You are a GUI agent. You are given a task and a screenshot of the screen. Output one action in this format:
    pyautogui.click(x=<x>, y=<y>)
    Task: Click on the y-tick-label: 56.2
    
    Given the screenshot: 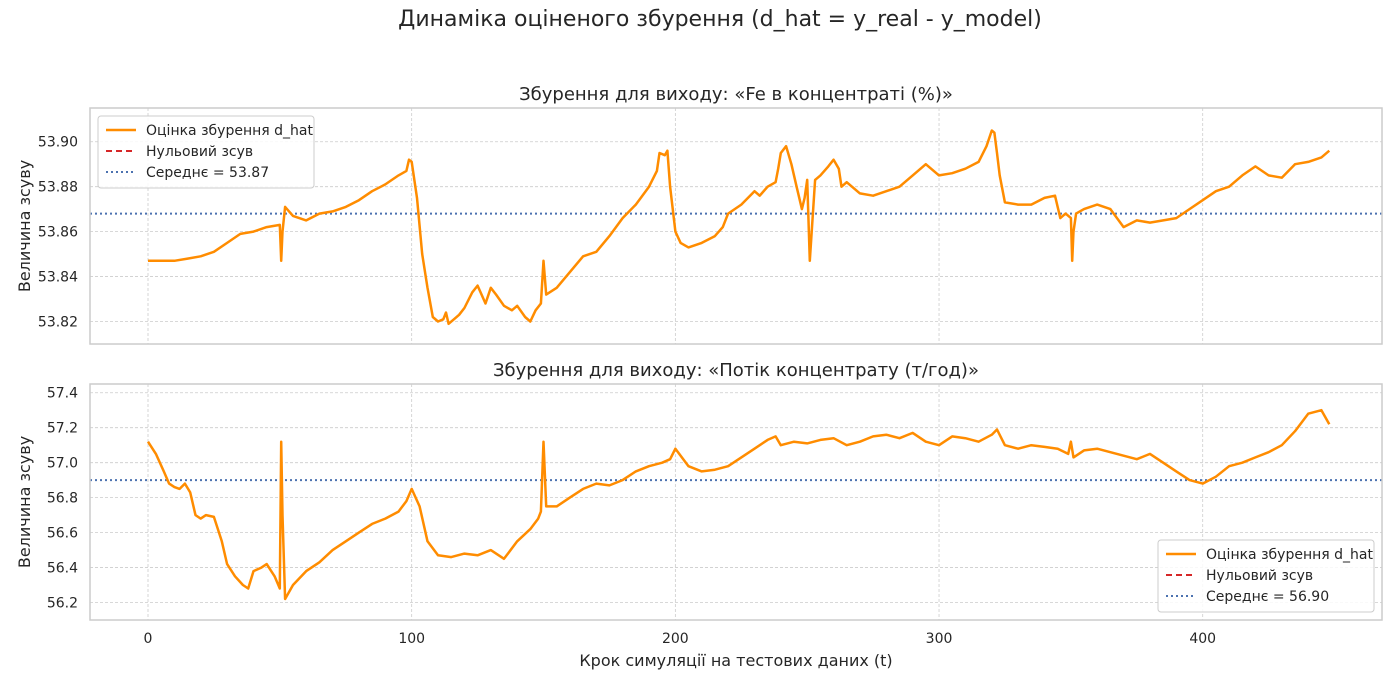 What is the action you would take?
    pyautogui.click(x=62, y=604)
    